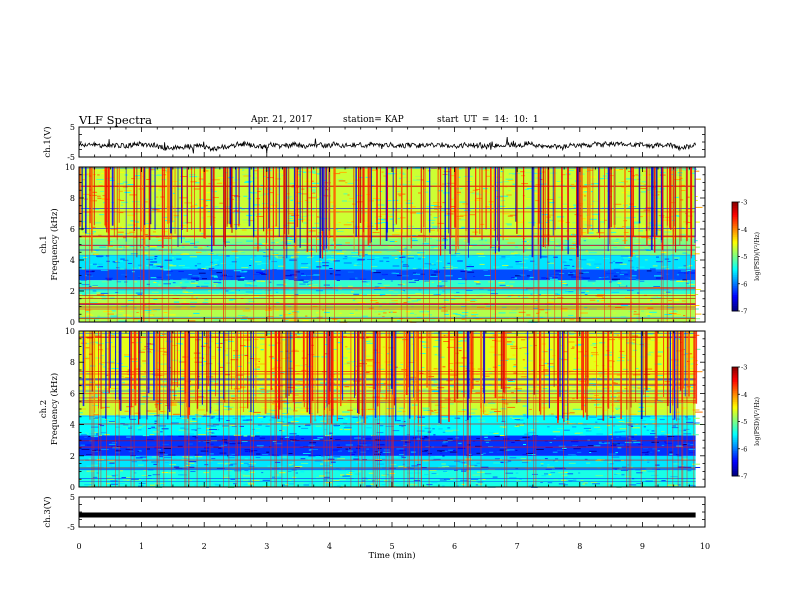 Image resolution: width=792 pixels, height=612 pixels. What do you see at coordinates (387, 298) in the screenshot?
I see `tone-line` at bounding box center [387, 298].